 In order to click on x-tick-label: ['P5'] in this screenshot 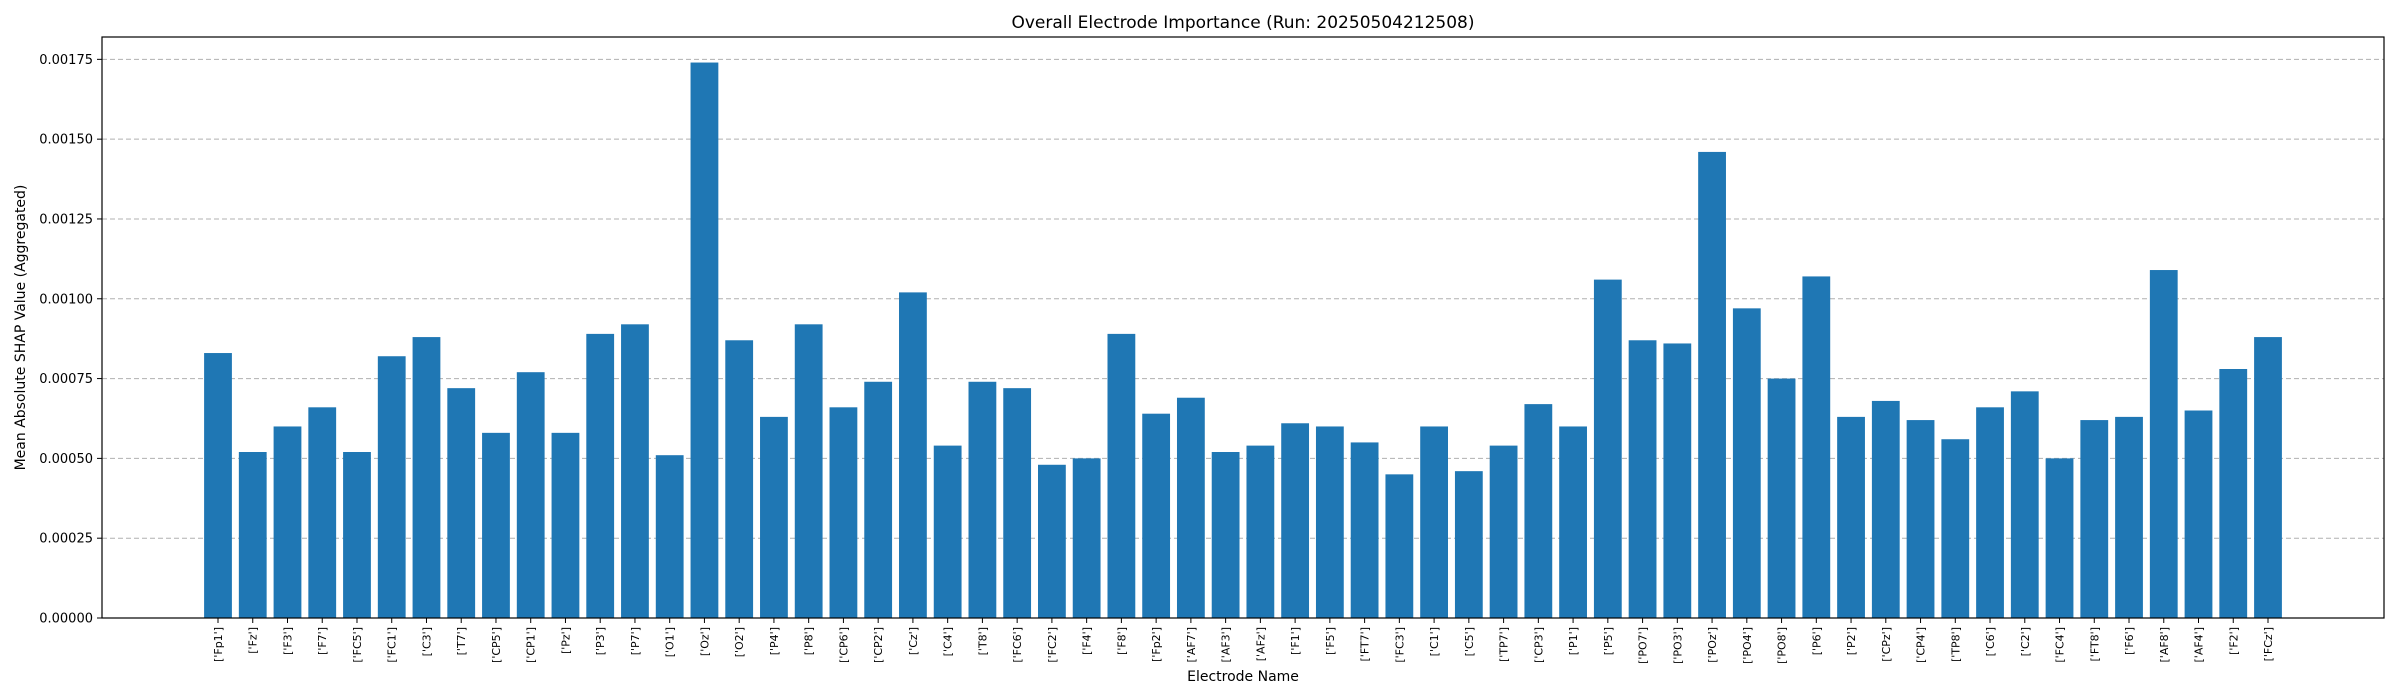, I will do `click(1608, 641)`.